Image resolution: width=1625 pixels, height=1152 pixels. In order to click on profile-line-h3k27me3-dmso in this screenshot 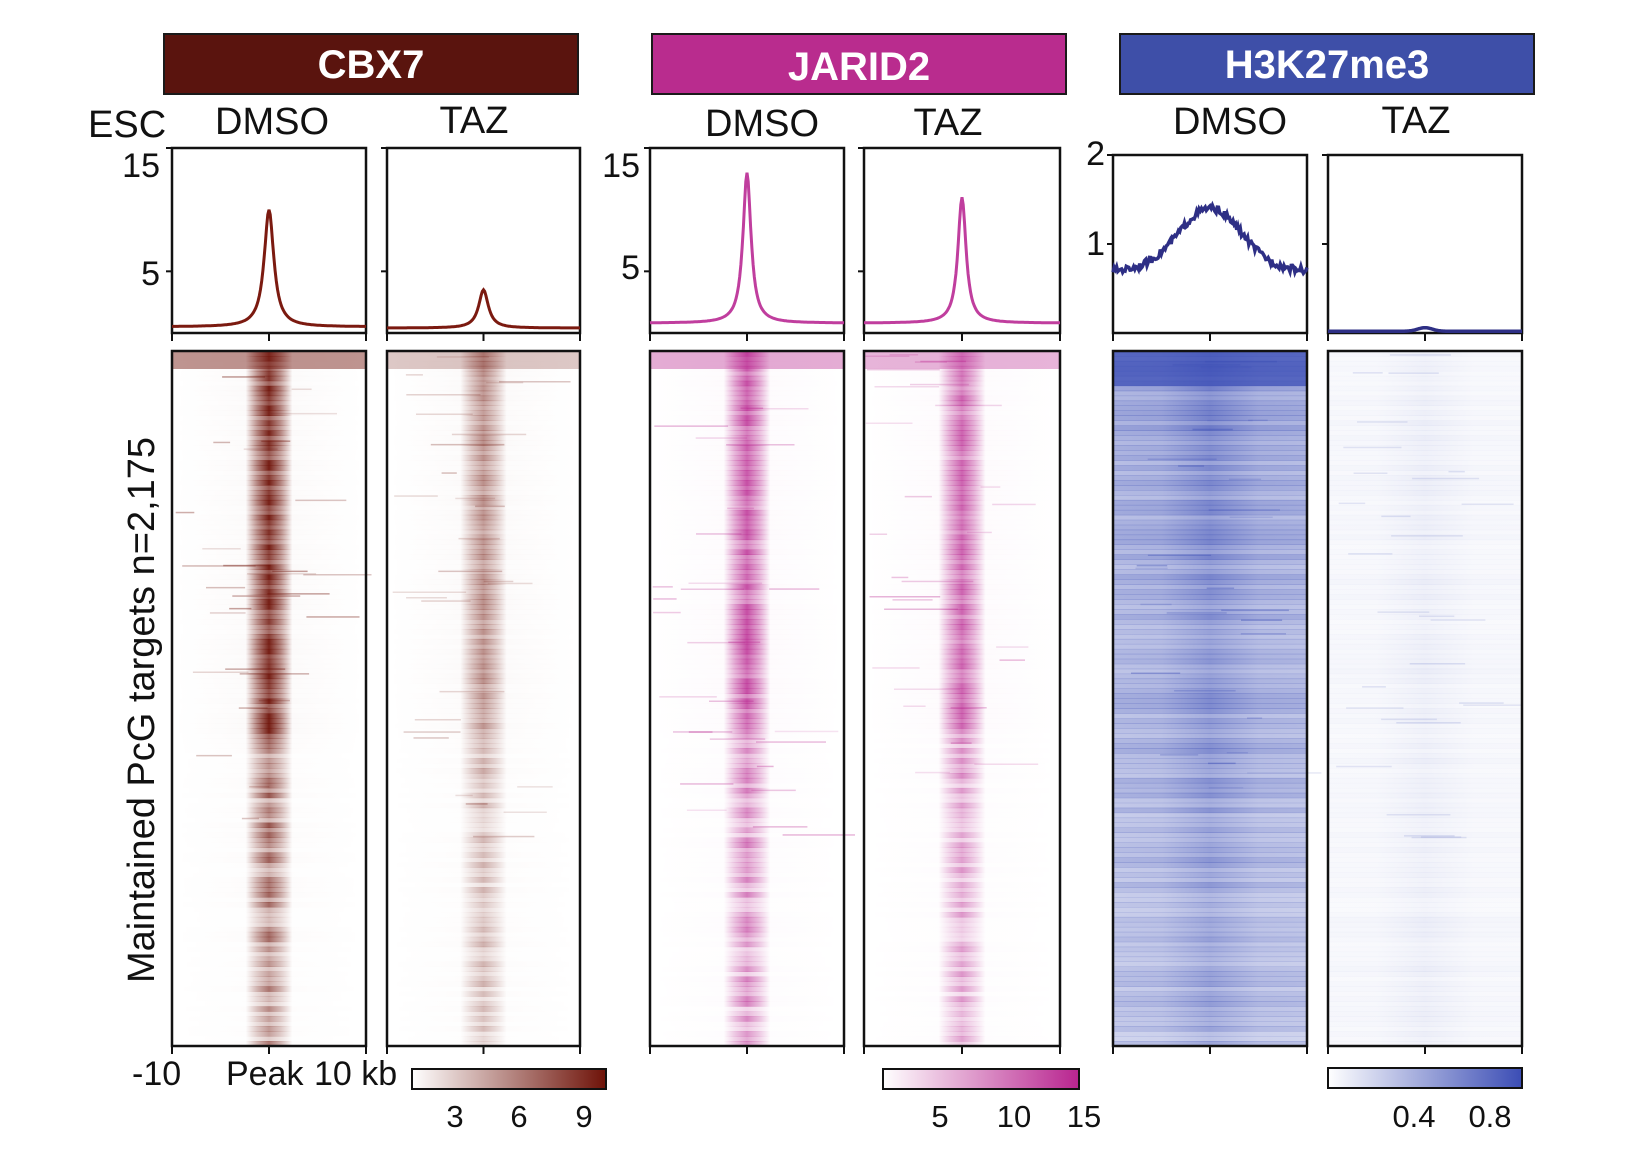, I will do `click(1210, 239)`.